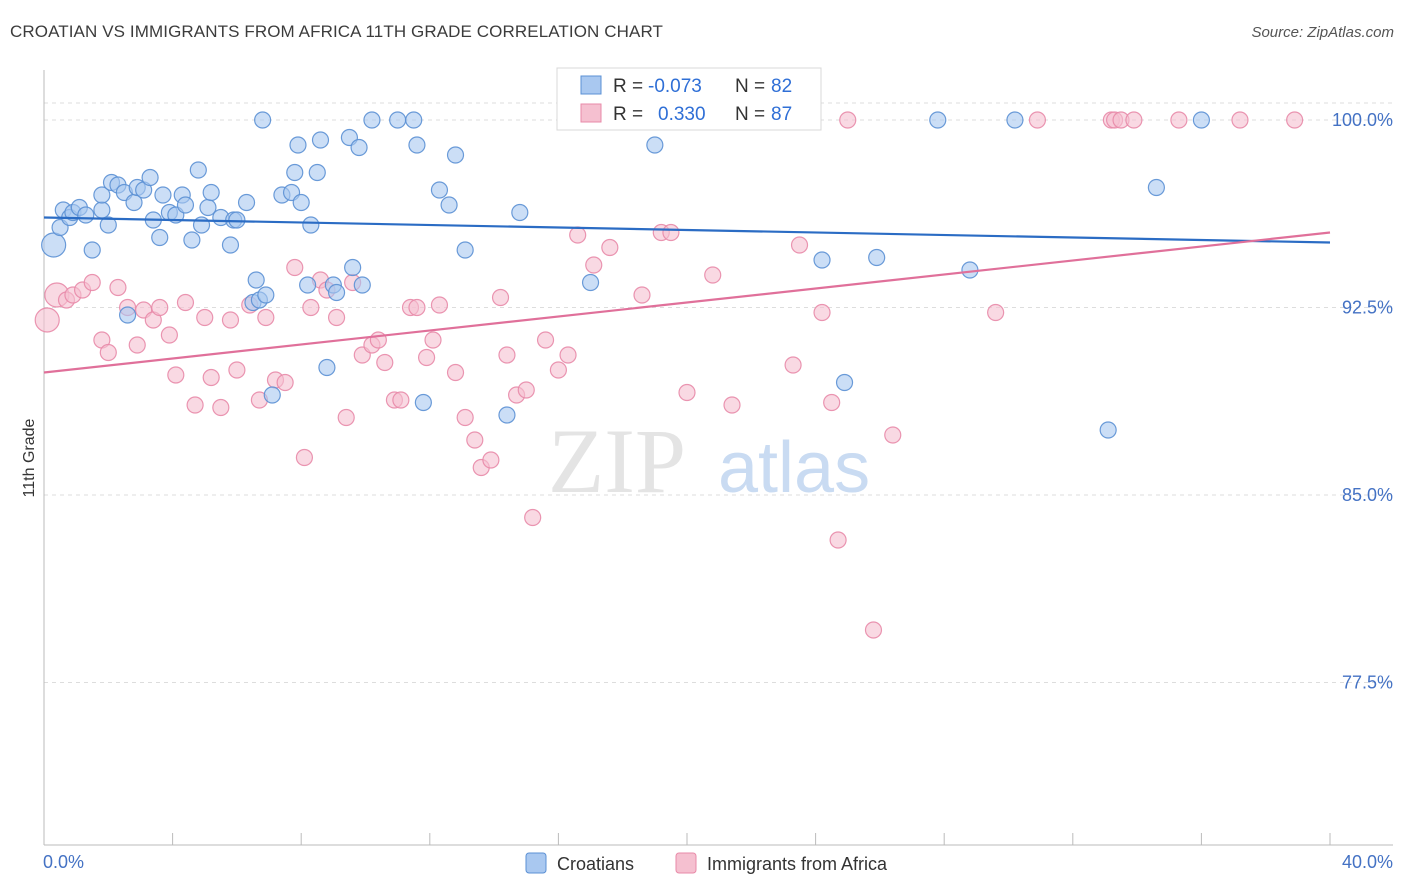 Image resolution: width=1406 pixels, height=892 pixels. I want to click on bottom-legend-label-croatians: Croatians, so click(595, 864).